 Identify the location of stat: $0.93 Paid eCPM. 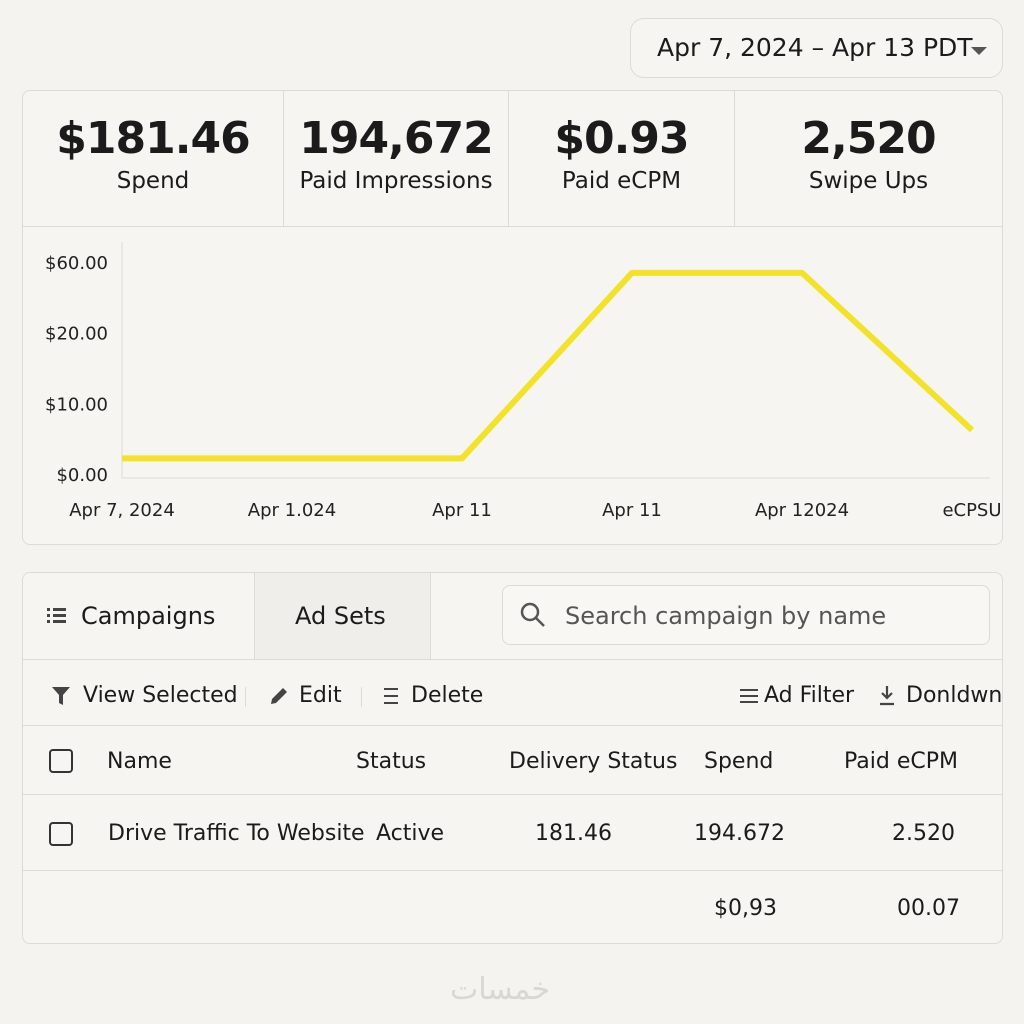
(622, 158).